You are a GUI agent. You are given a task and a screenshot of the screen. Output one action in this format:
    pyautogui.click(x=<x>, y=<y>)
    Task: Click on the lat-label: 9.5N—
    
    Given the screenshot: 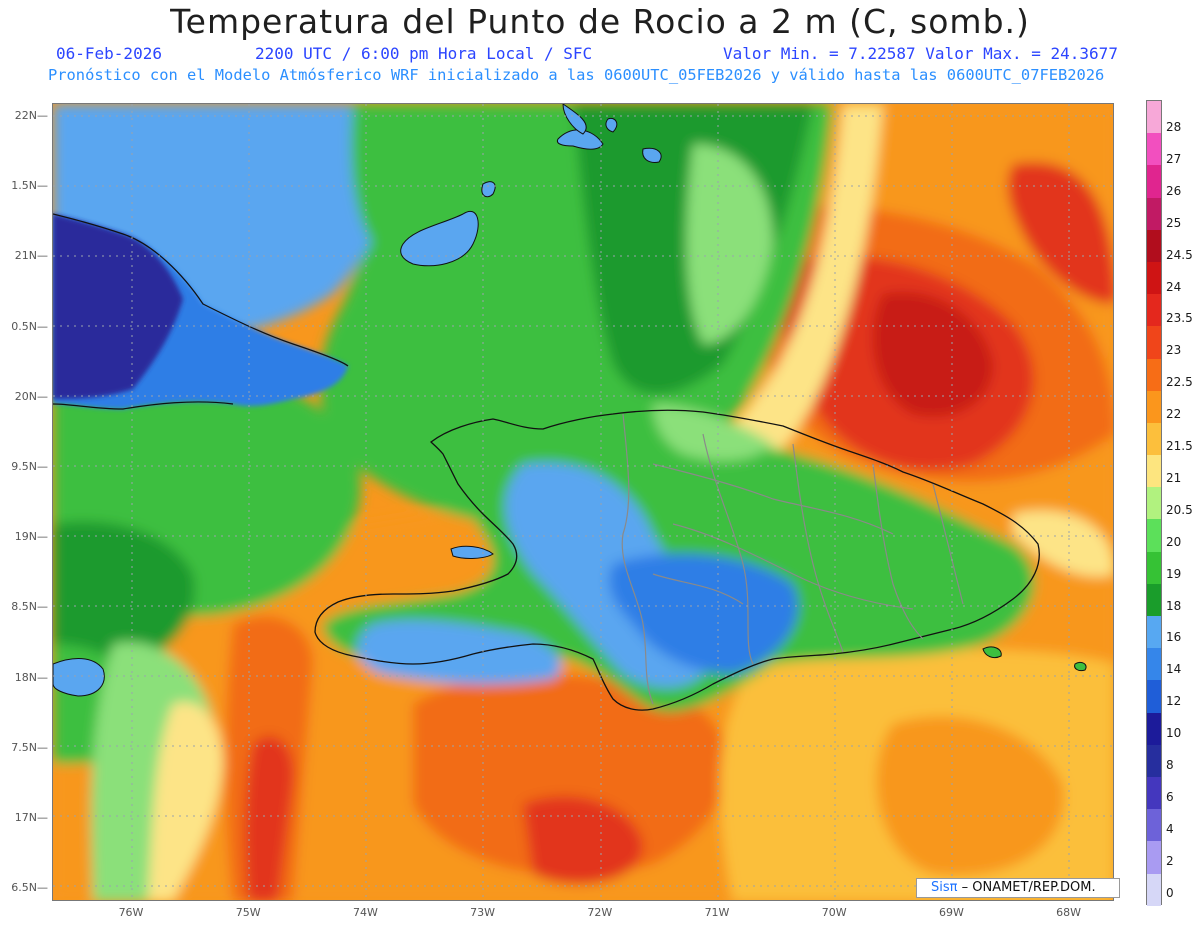 What is the action you would take?
    pyautogui.click(x=29, y=466)
    